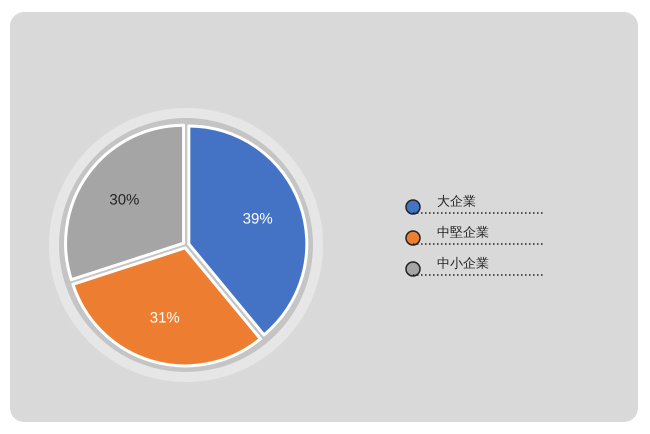 The image size is (650, 434). What do you see at coordinates (165, 318) in the screenshot?
I see `data-label: 31%` at bounding box center [165, 318].